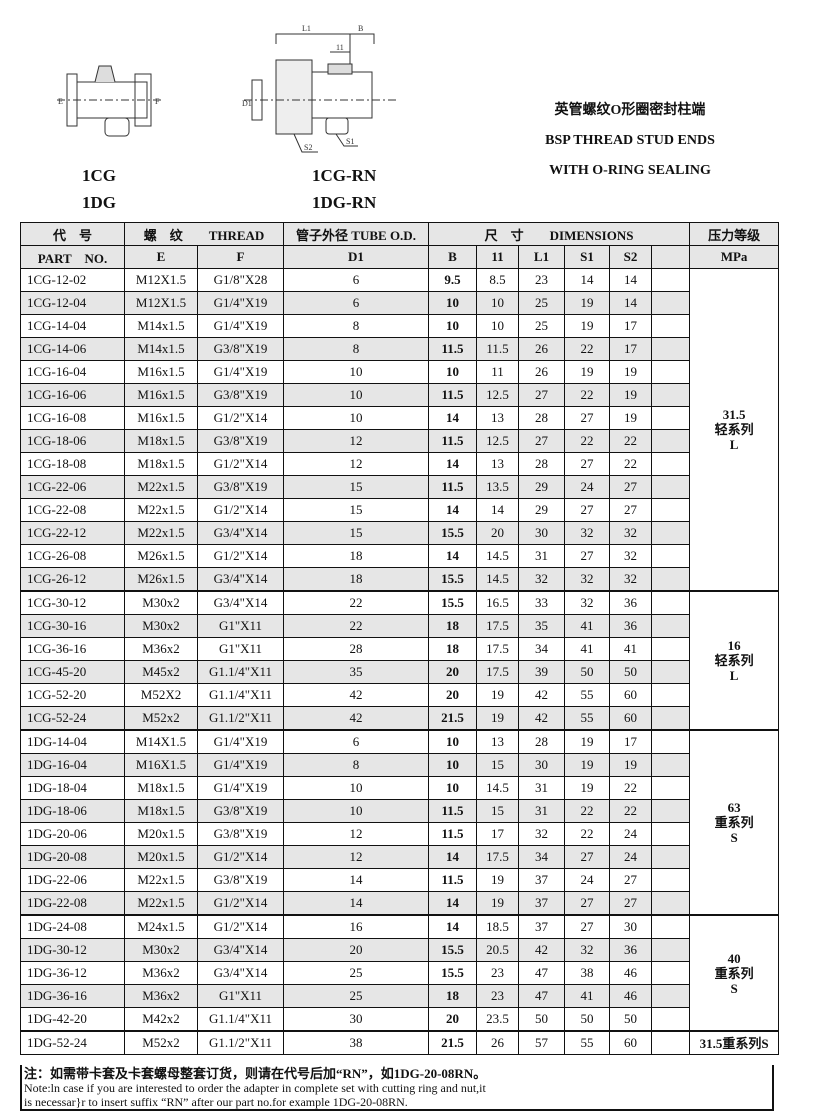 The width and height of the screenshot is (824, 1120). What do you see at coordinates (240, 372) in the screenshot?
I see `thread-f: G1/4"X19` at bounding box center [240, 372].